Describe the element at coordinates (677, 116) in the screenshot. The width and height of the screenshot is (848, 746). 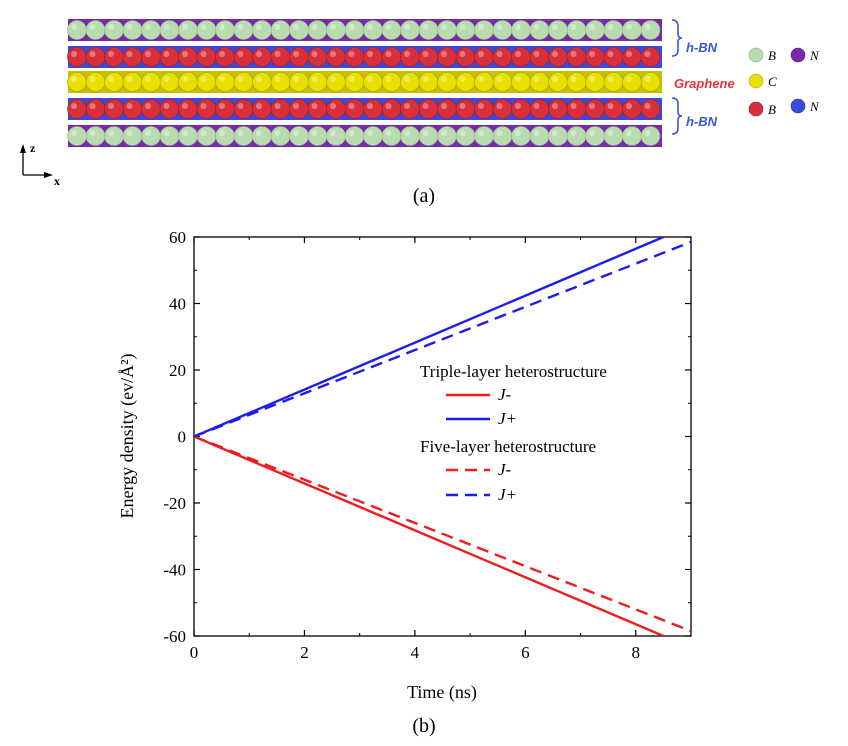
I see `bottom-brace` at that location.